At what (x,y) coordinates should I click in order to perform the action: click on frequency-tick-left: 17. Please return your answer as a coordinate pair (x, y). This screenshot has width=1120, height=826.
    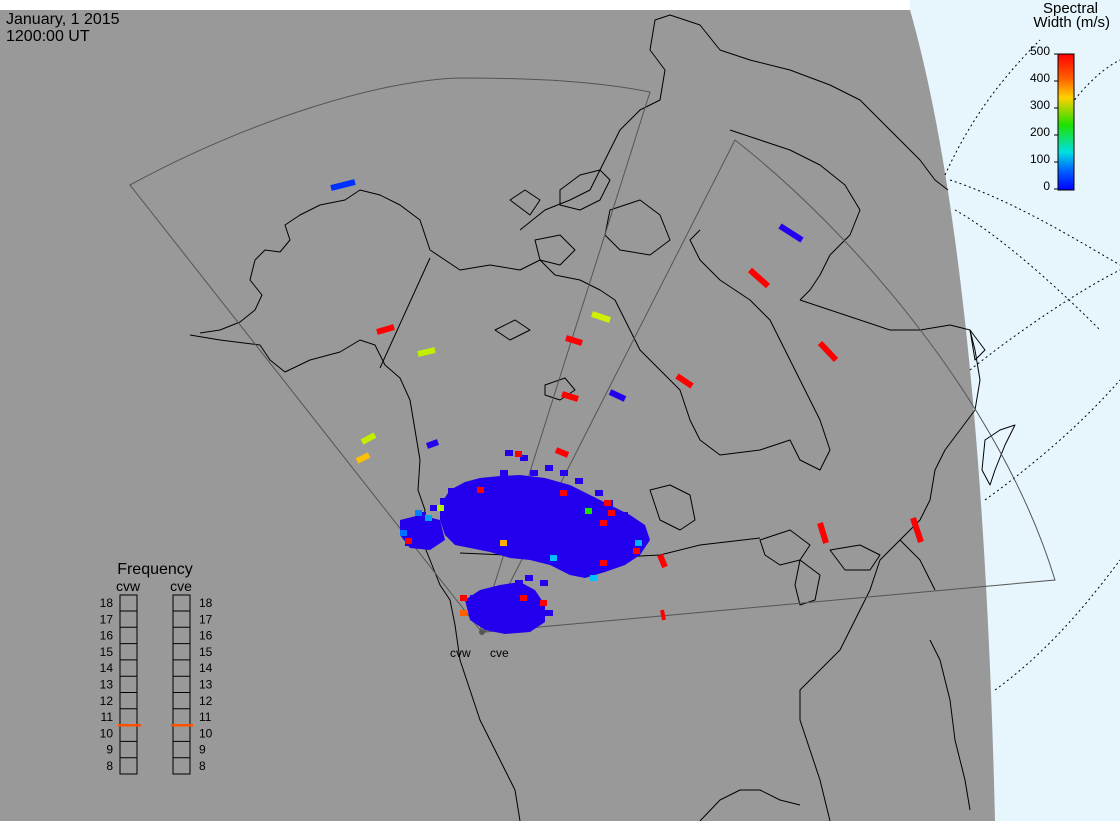
    Looking at the image, I should click on (107, 619).